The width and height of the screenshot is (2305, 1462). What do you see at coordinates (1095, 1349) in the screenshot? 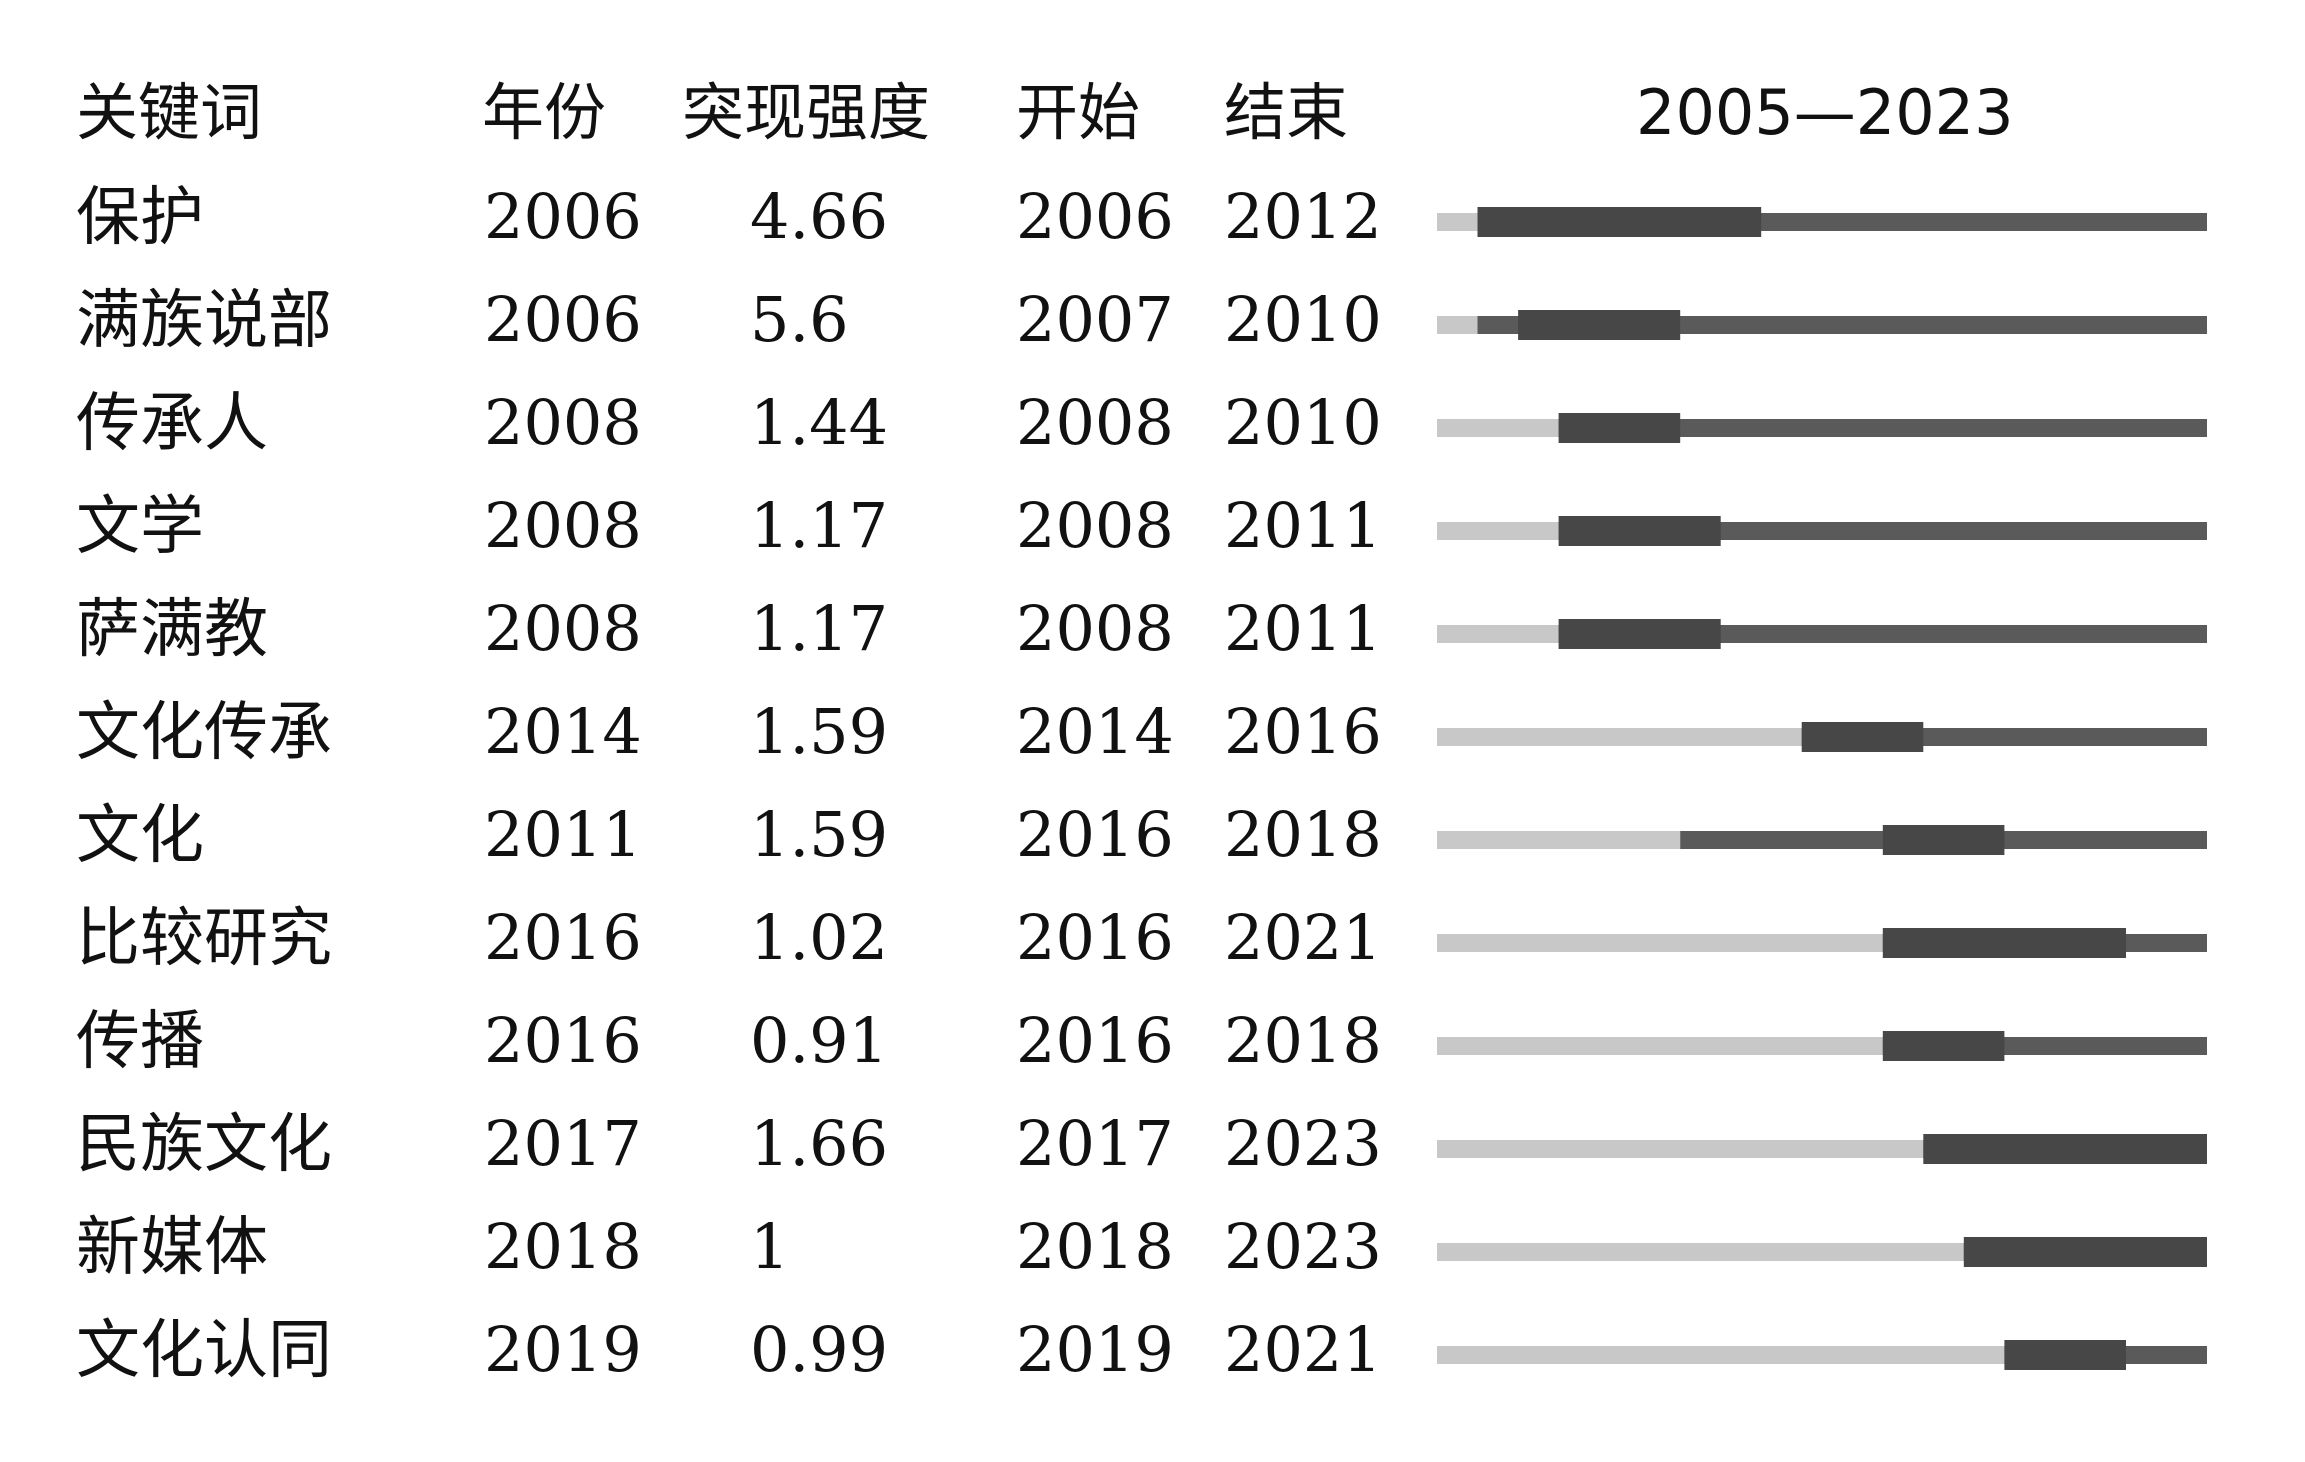
I see `begin-cell: 2019` at bounding box center [1095, 1349].